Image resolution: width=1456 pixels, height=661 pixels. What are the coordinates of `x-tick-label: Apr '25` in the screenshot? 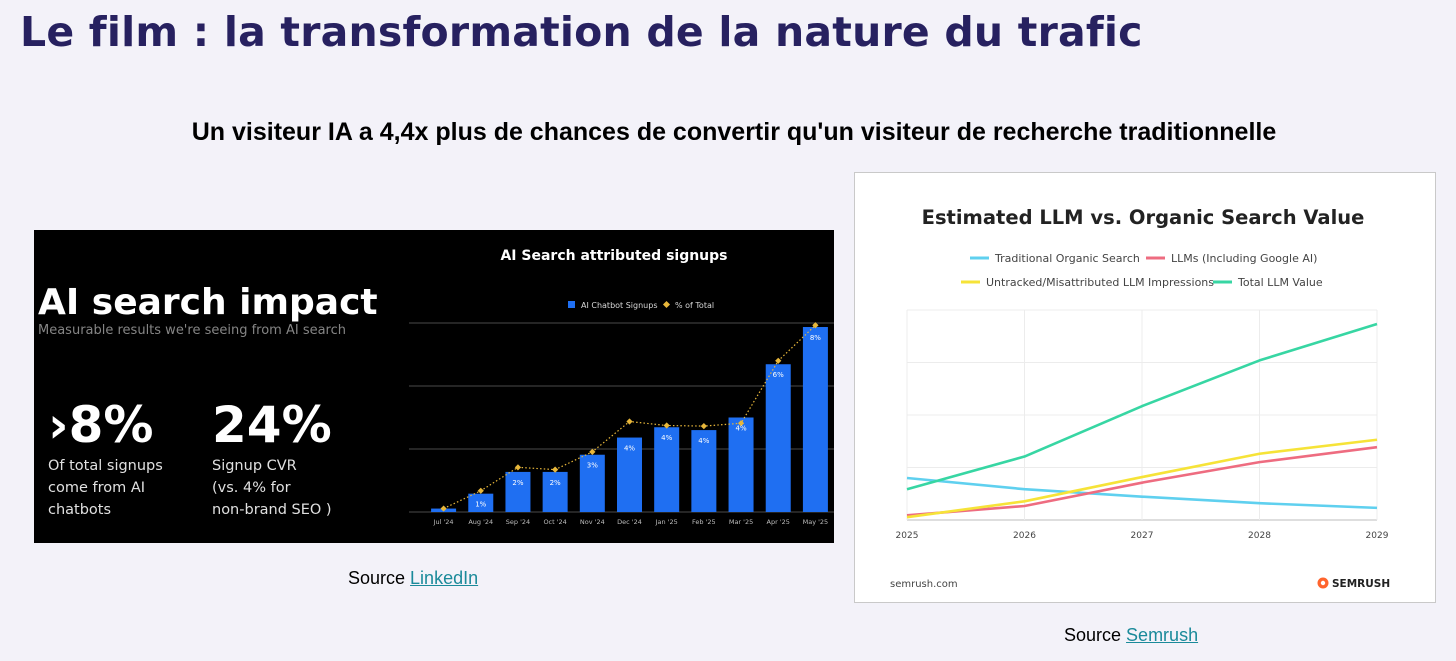 It's located at (778, 522).